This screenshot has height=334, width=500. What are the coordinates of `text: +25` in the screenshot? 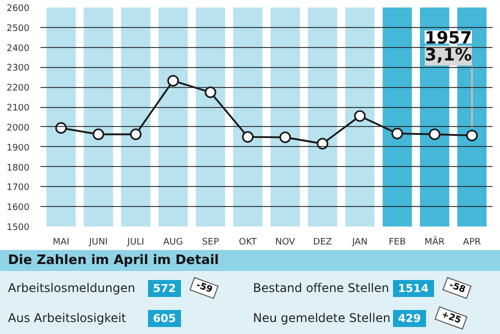 It's located at (451, 318).